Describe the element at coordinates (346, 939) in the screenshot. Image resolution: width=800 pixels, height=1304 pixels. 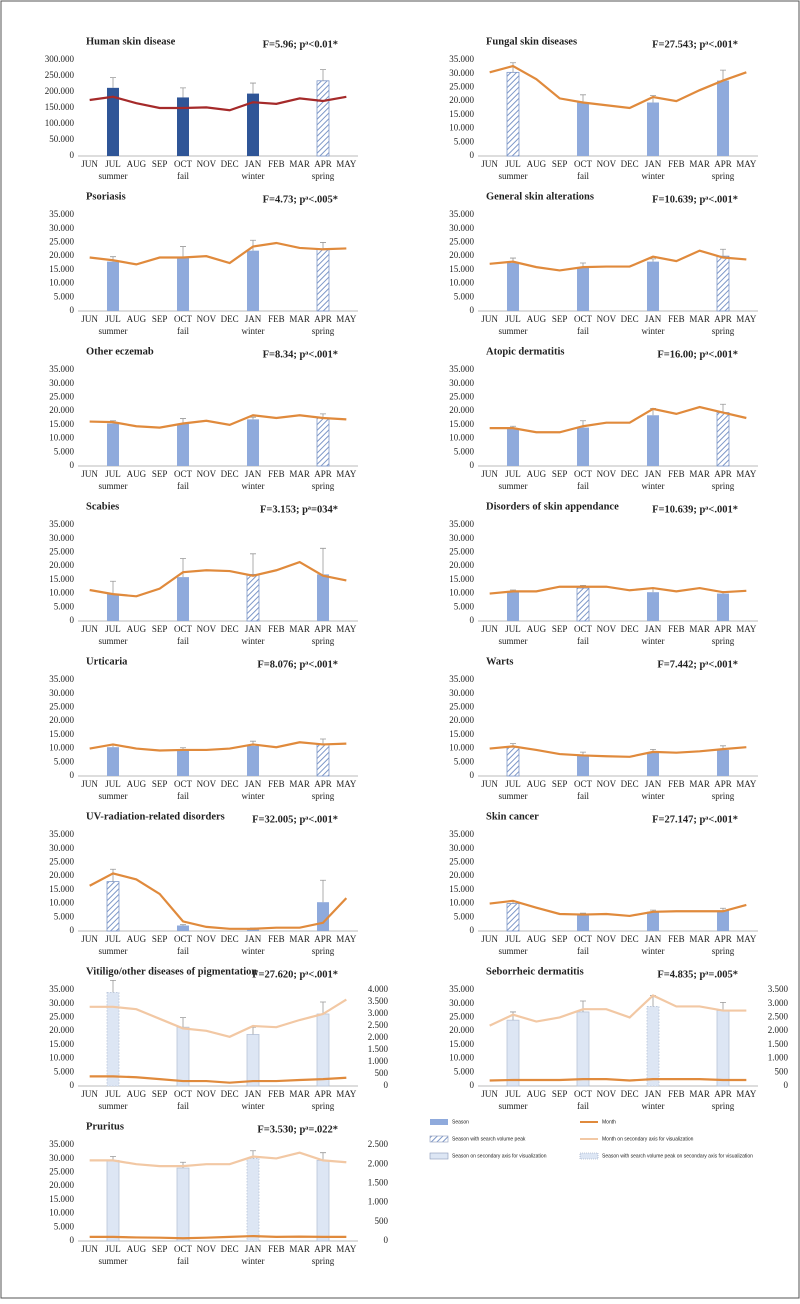
I see `x-tick-label: MAY` at that location.